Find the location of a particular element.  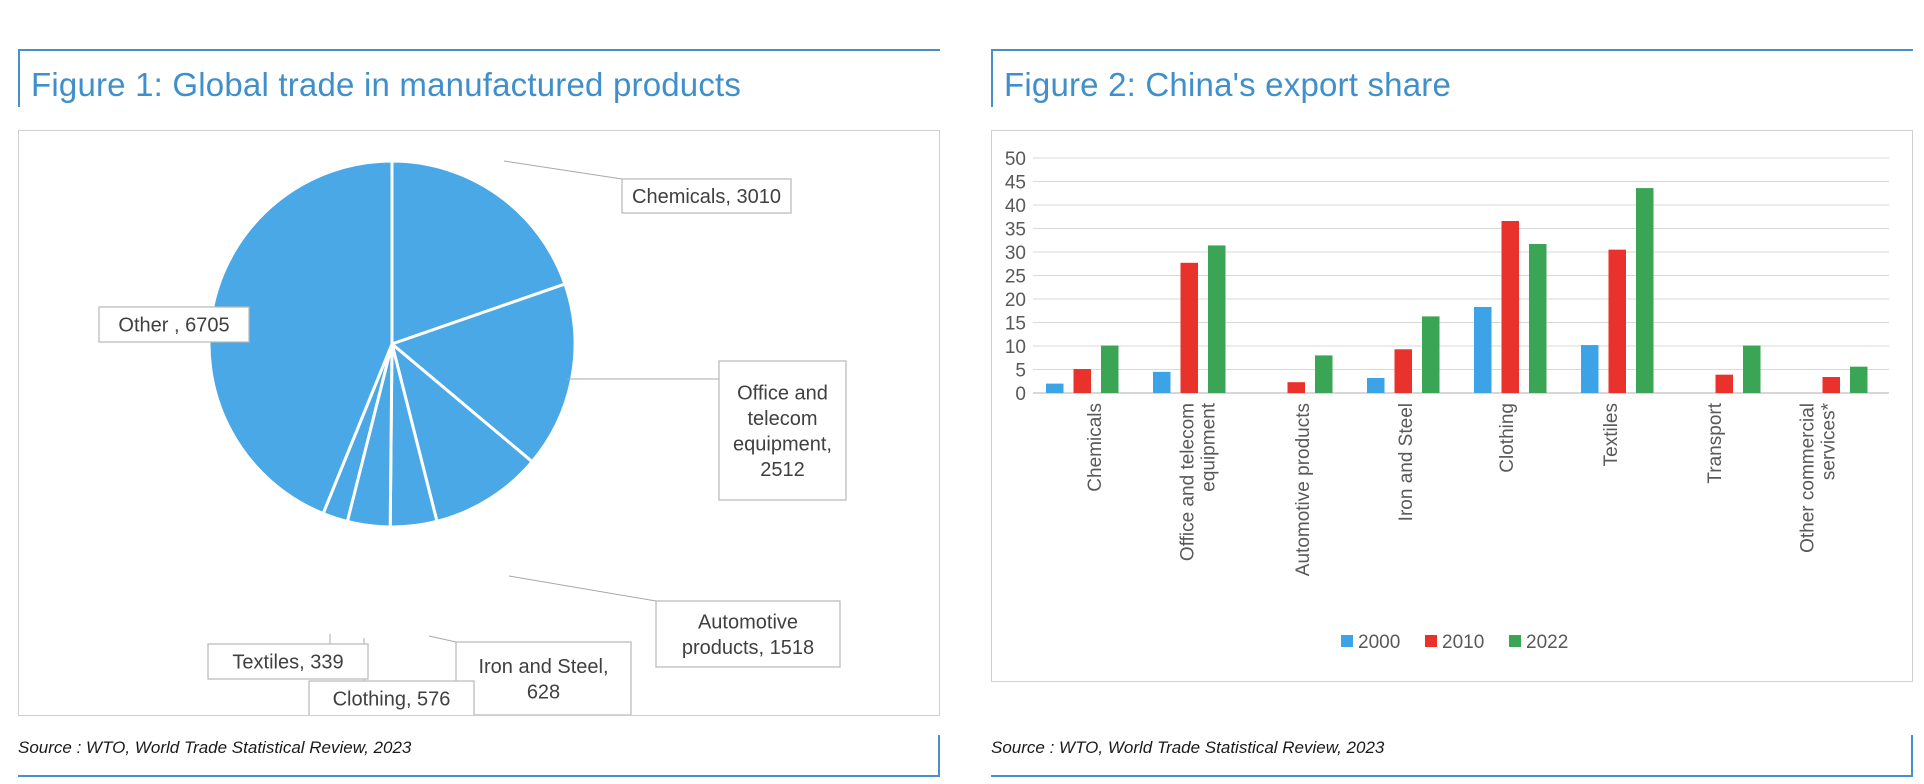

pie-label-chemicals: Chemicals, 3010 is located at coordinates (647, 187).